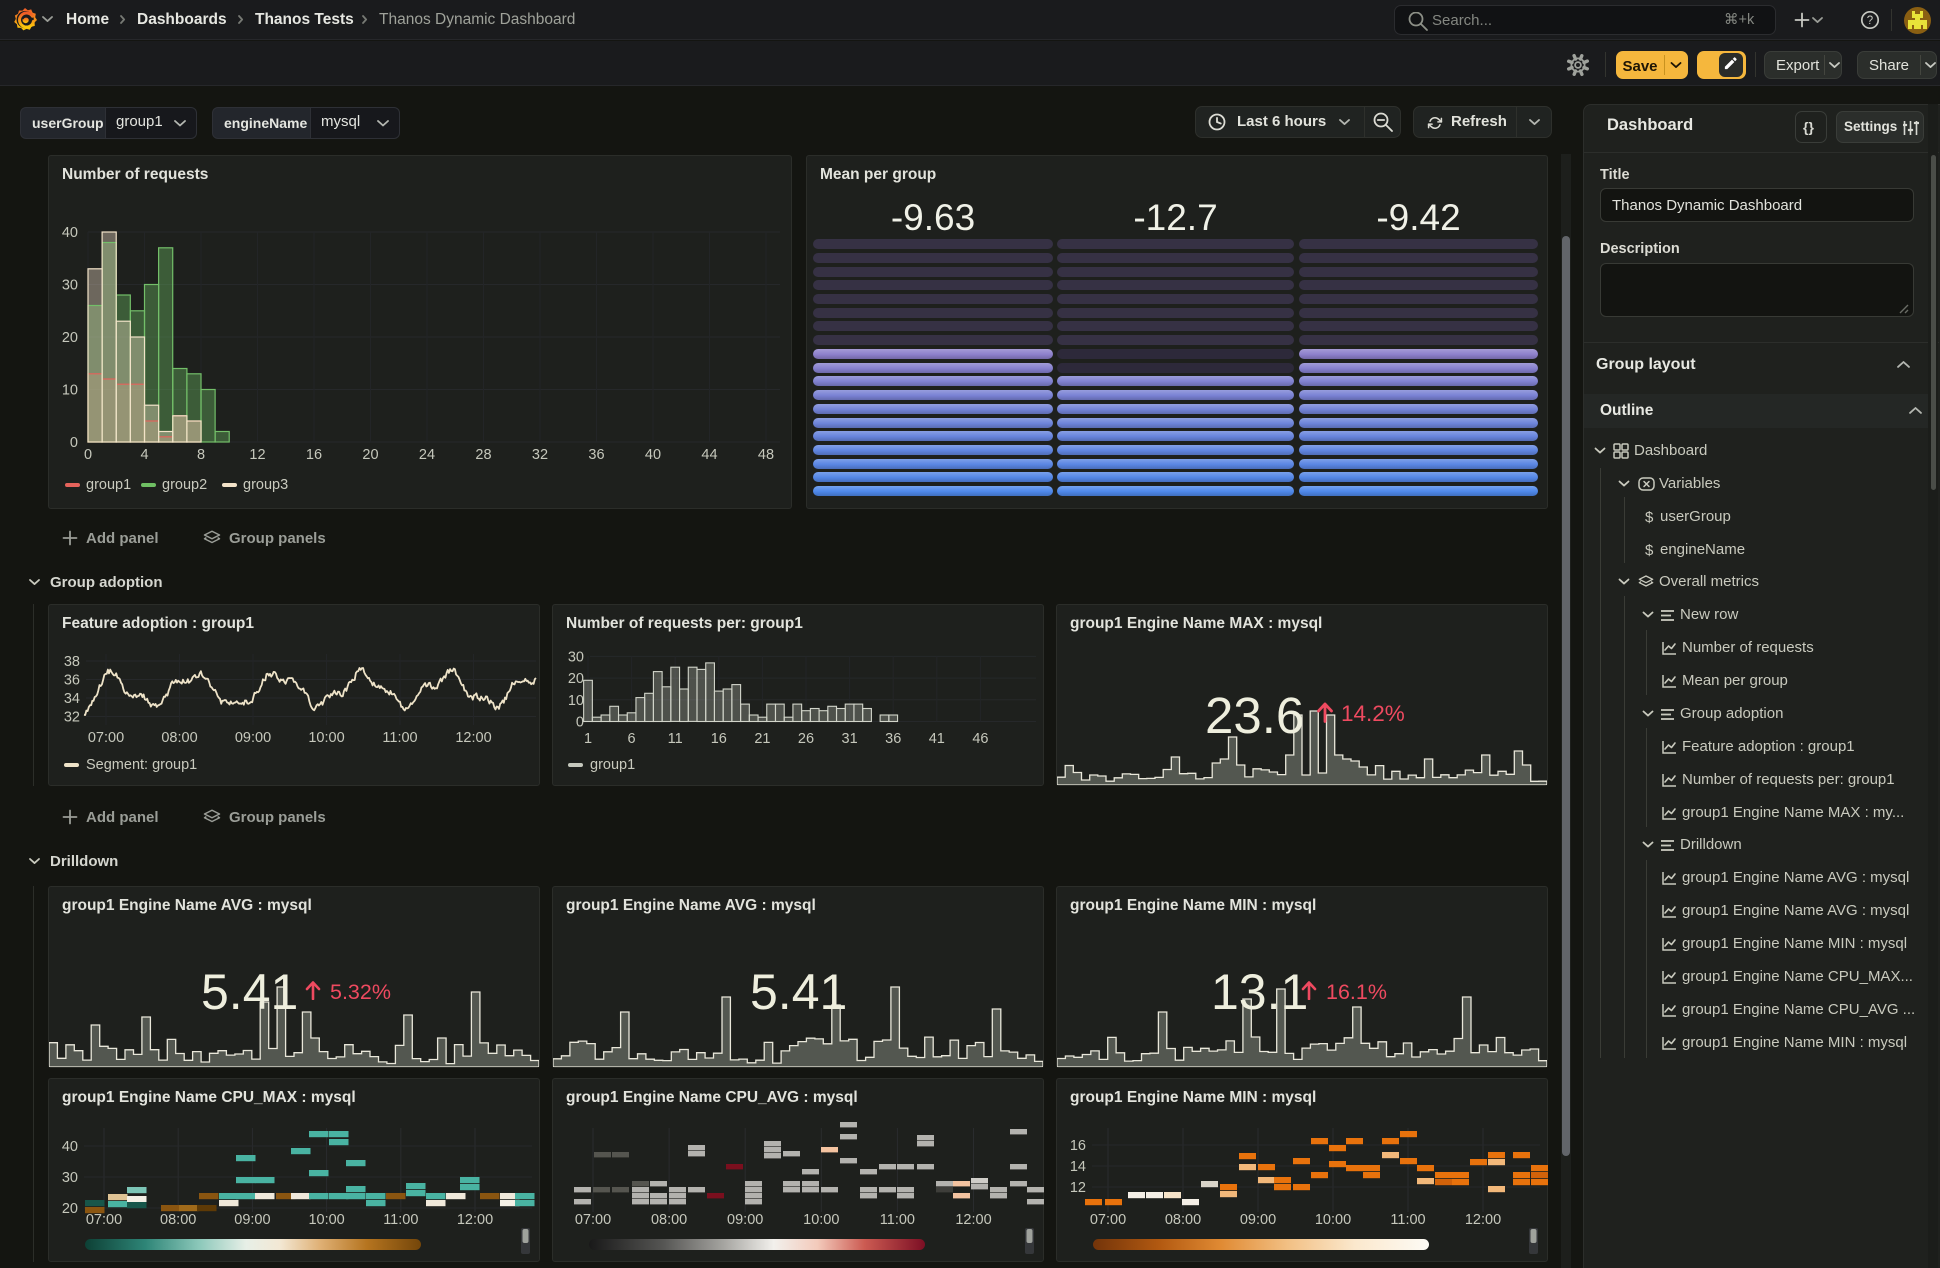 This screenshot has height=1268, width=1940. I want to click on svg-text: 48, so click(766, 455).